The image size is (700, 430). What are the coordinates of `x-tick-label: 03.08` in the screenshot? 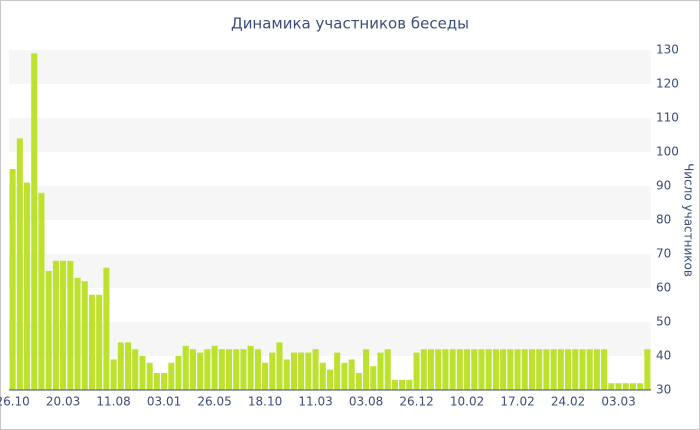 It's located at (366, 402).